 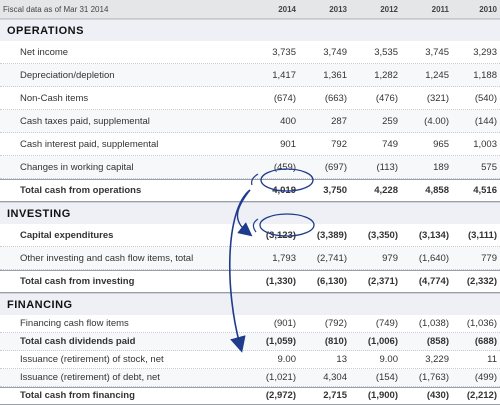 What do you see at coordinates (335, 98) in the screenshot?
I see `cell-value: (663)` at bounding box center [335, 98].